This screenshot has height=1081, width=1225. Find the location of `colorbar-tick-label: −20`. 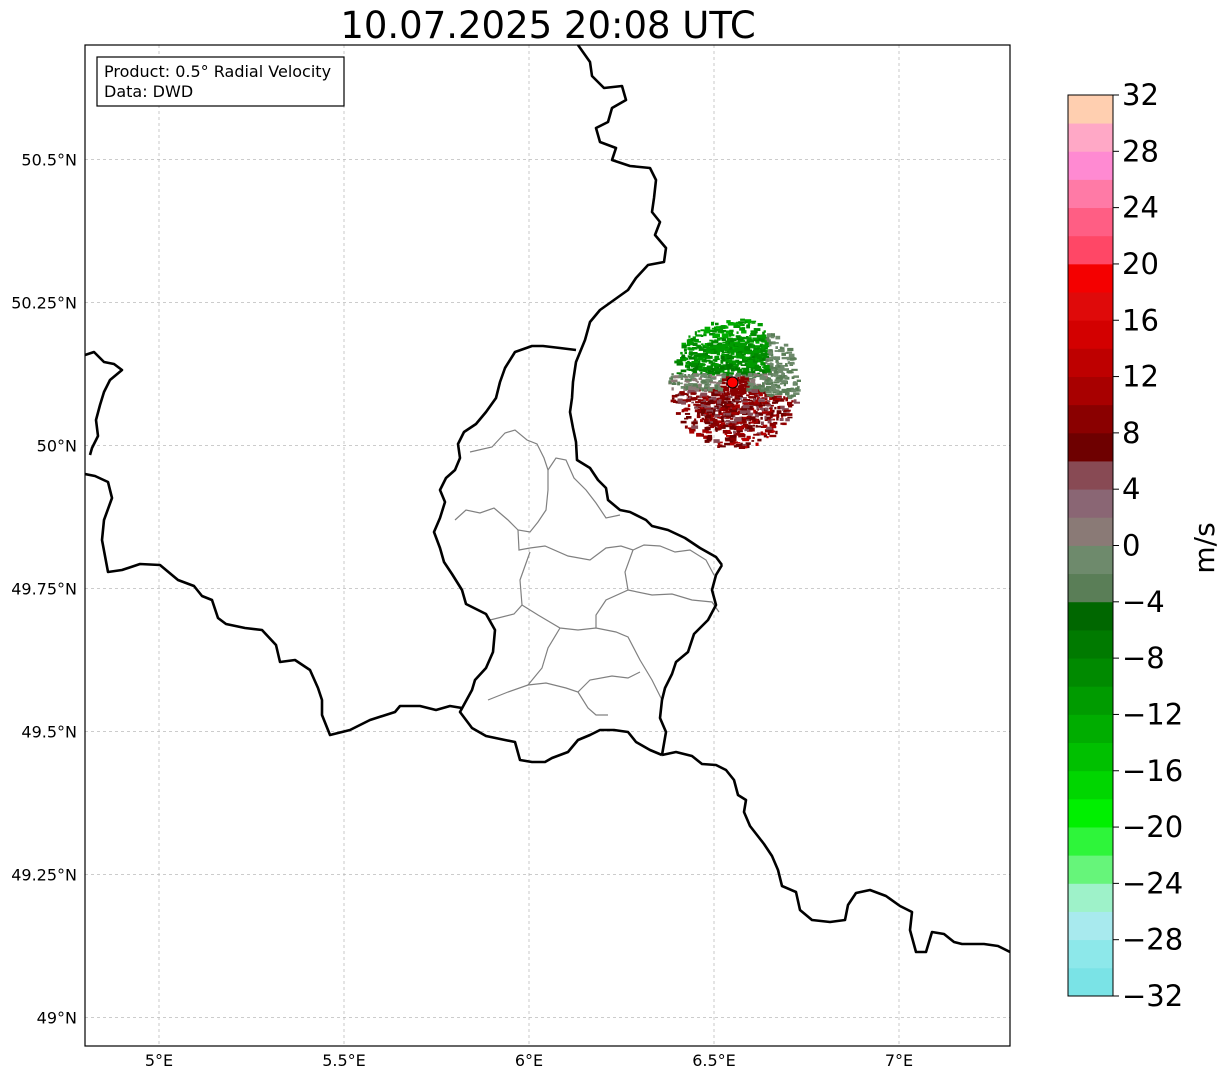

colorbar-tick-label: −20 is located at coordinates (1152, 827).